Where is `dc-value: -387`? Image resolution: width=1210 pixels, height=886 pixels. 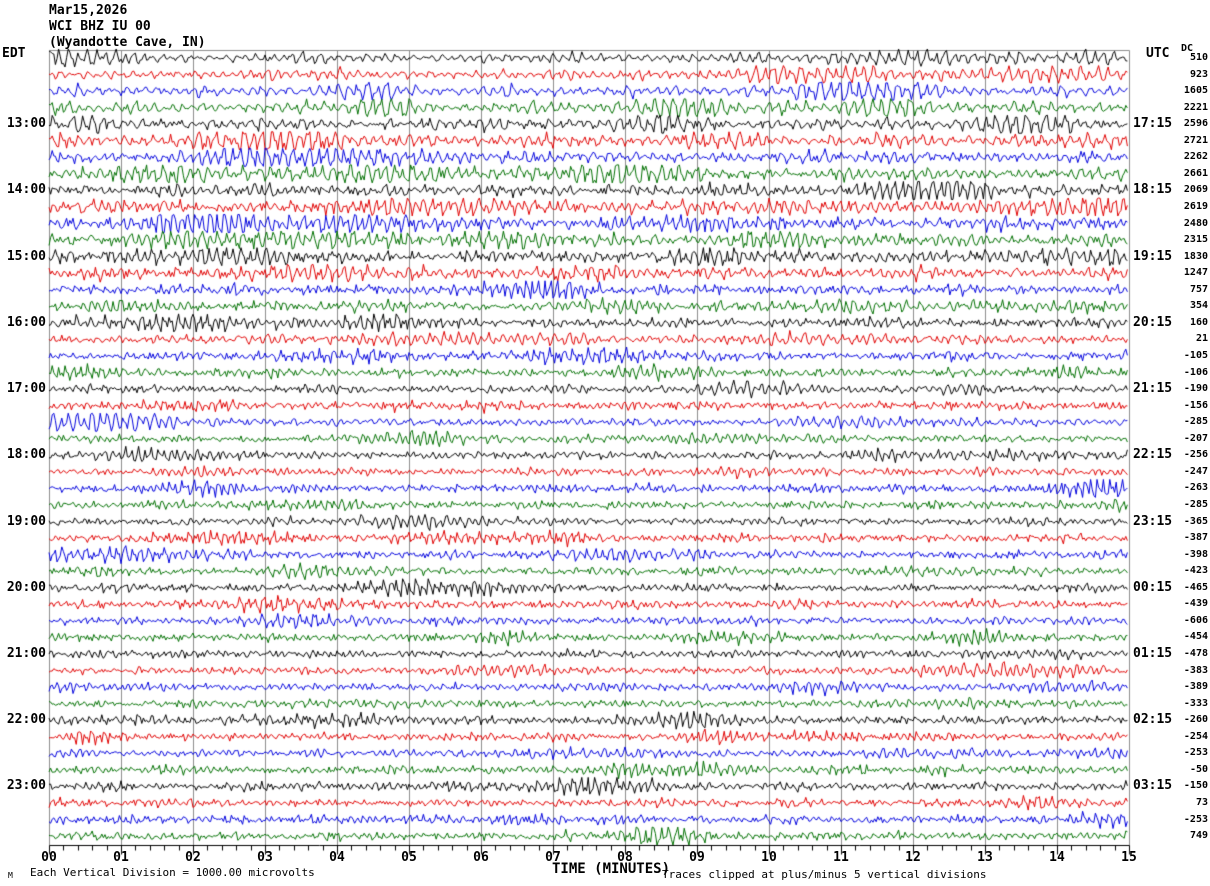 dc-value: -387 is located at coordinates (1195, 538).